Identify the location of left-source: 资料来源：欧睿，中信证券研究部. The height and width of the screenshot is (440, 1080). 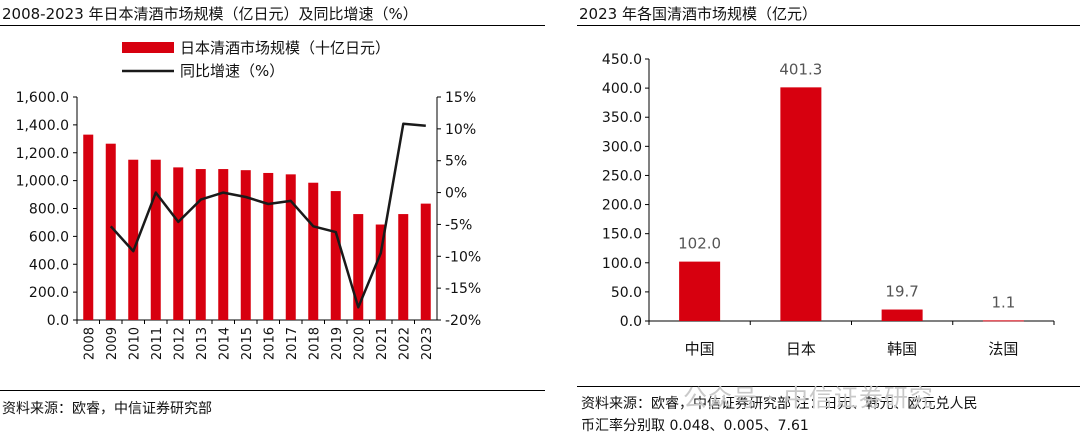
(107, 409).